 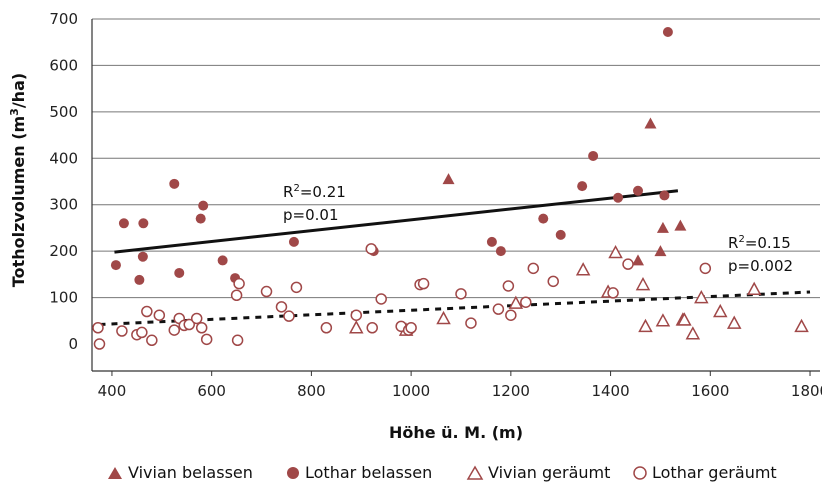 I want to click on legend-marker-open-triangle, so click(x=475, y=472).